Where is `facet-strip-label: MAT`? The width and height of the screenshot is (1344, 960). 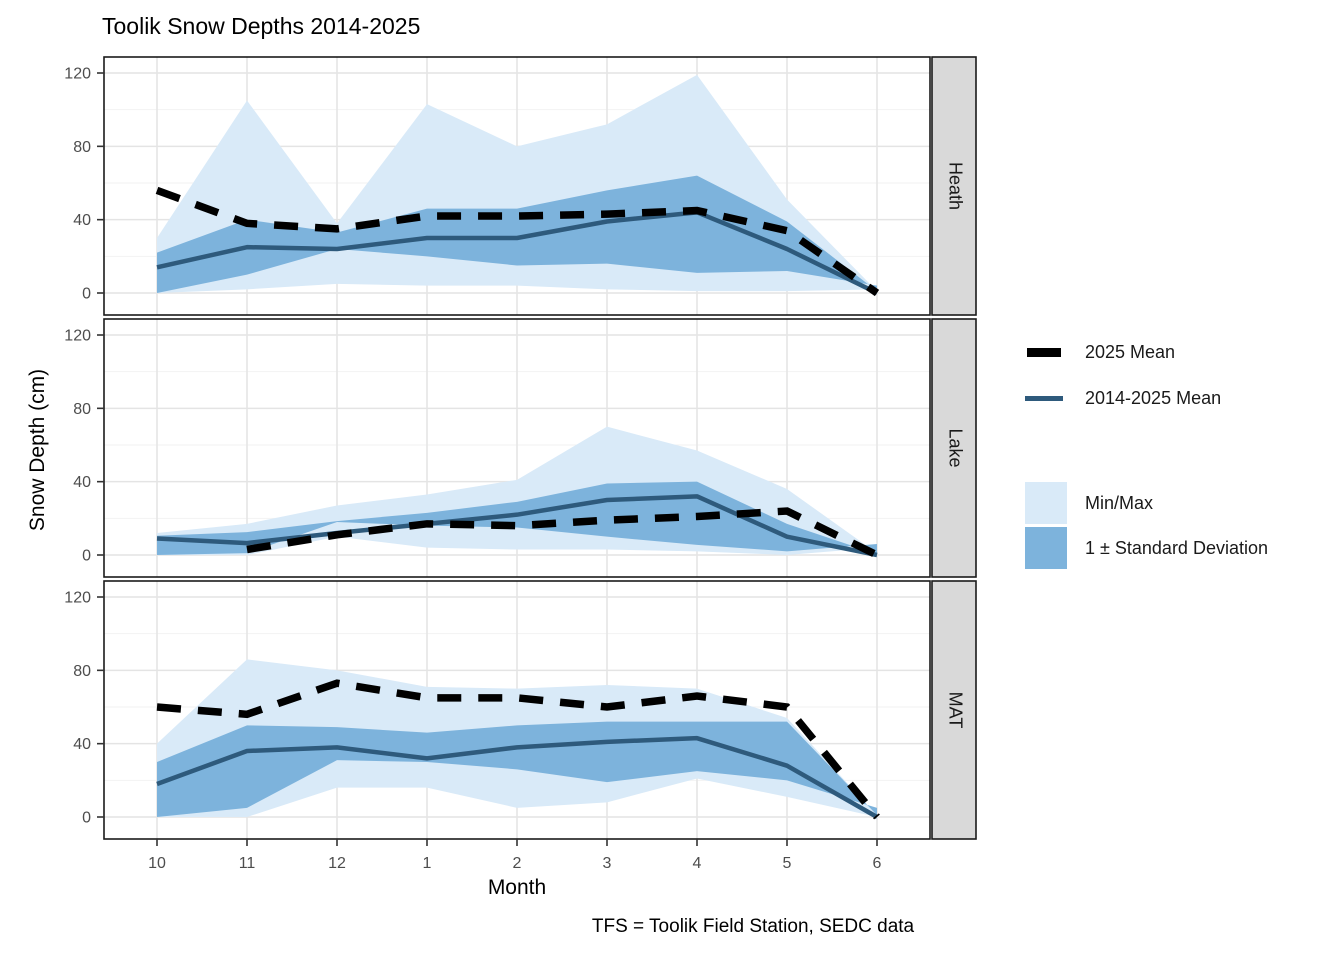 facet-strip-label: MAT is located at coordinates (955, 710).